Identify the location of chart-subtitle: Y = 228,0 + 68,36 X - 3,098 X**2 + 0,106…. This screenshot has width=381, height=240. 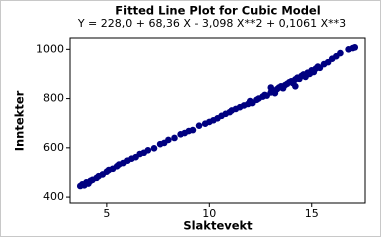
(211, 23).